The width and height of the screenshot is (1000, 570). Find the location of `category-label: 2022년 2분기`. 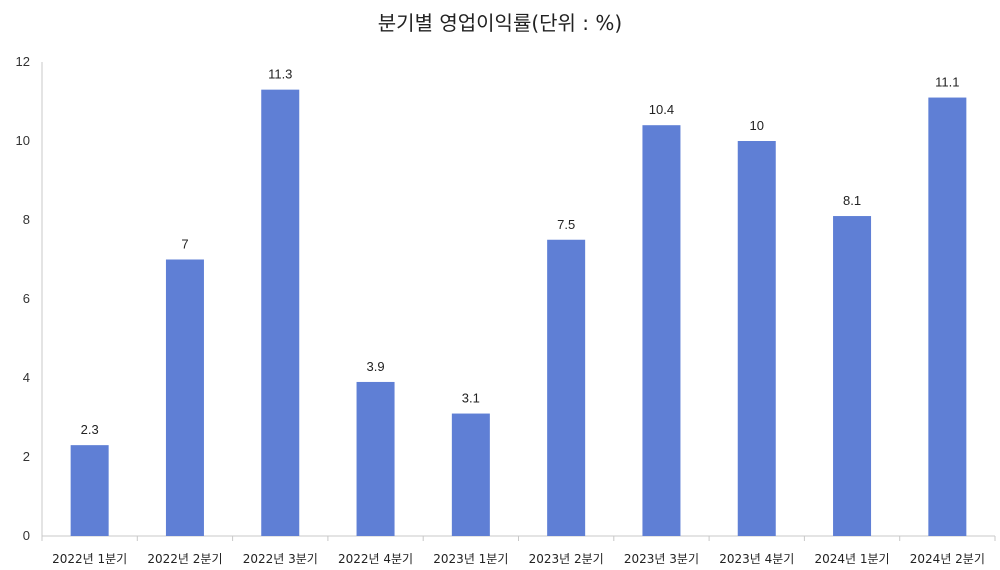

category-label: 2022년 2분기 is located at coordinates (184, 559).